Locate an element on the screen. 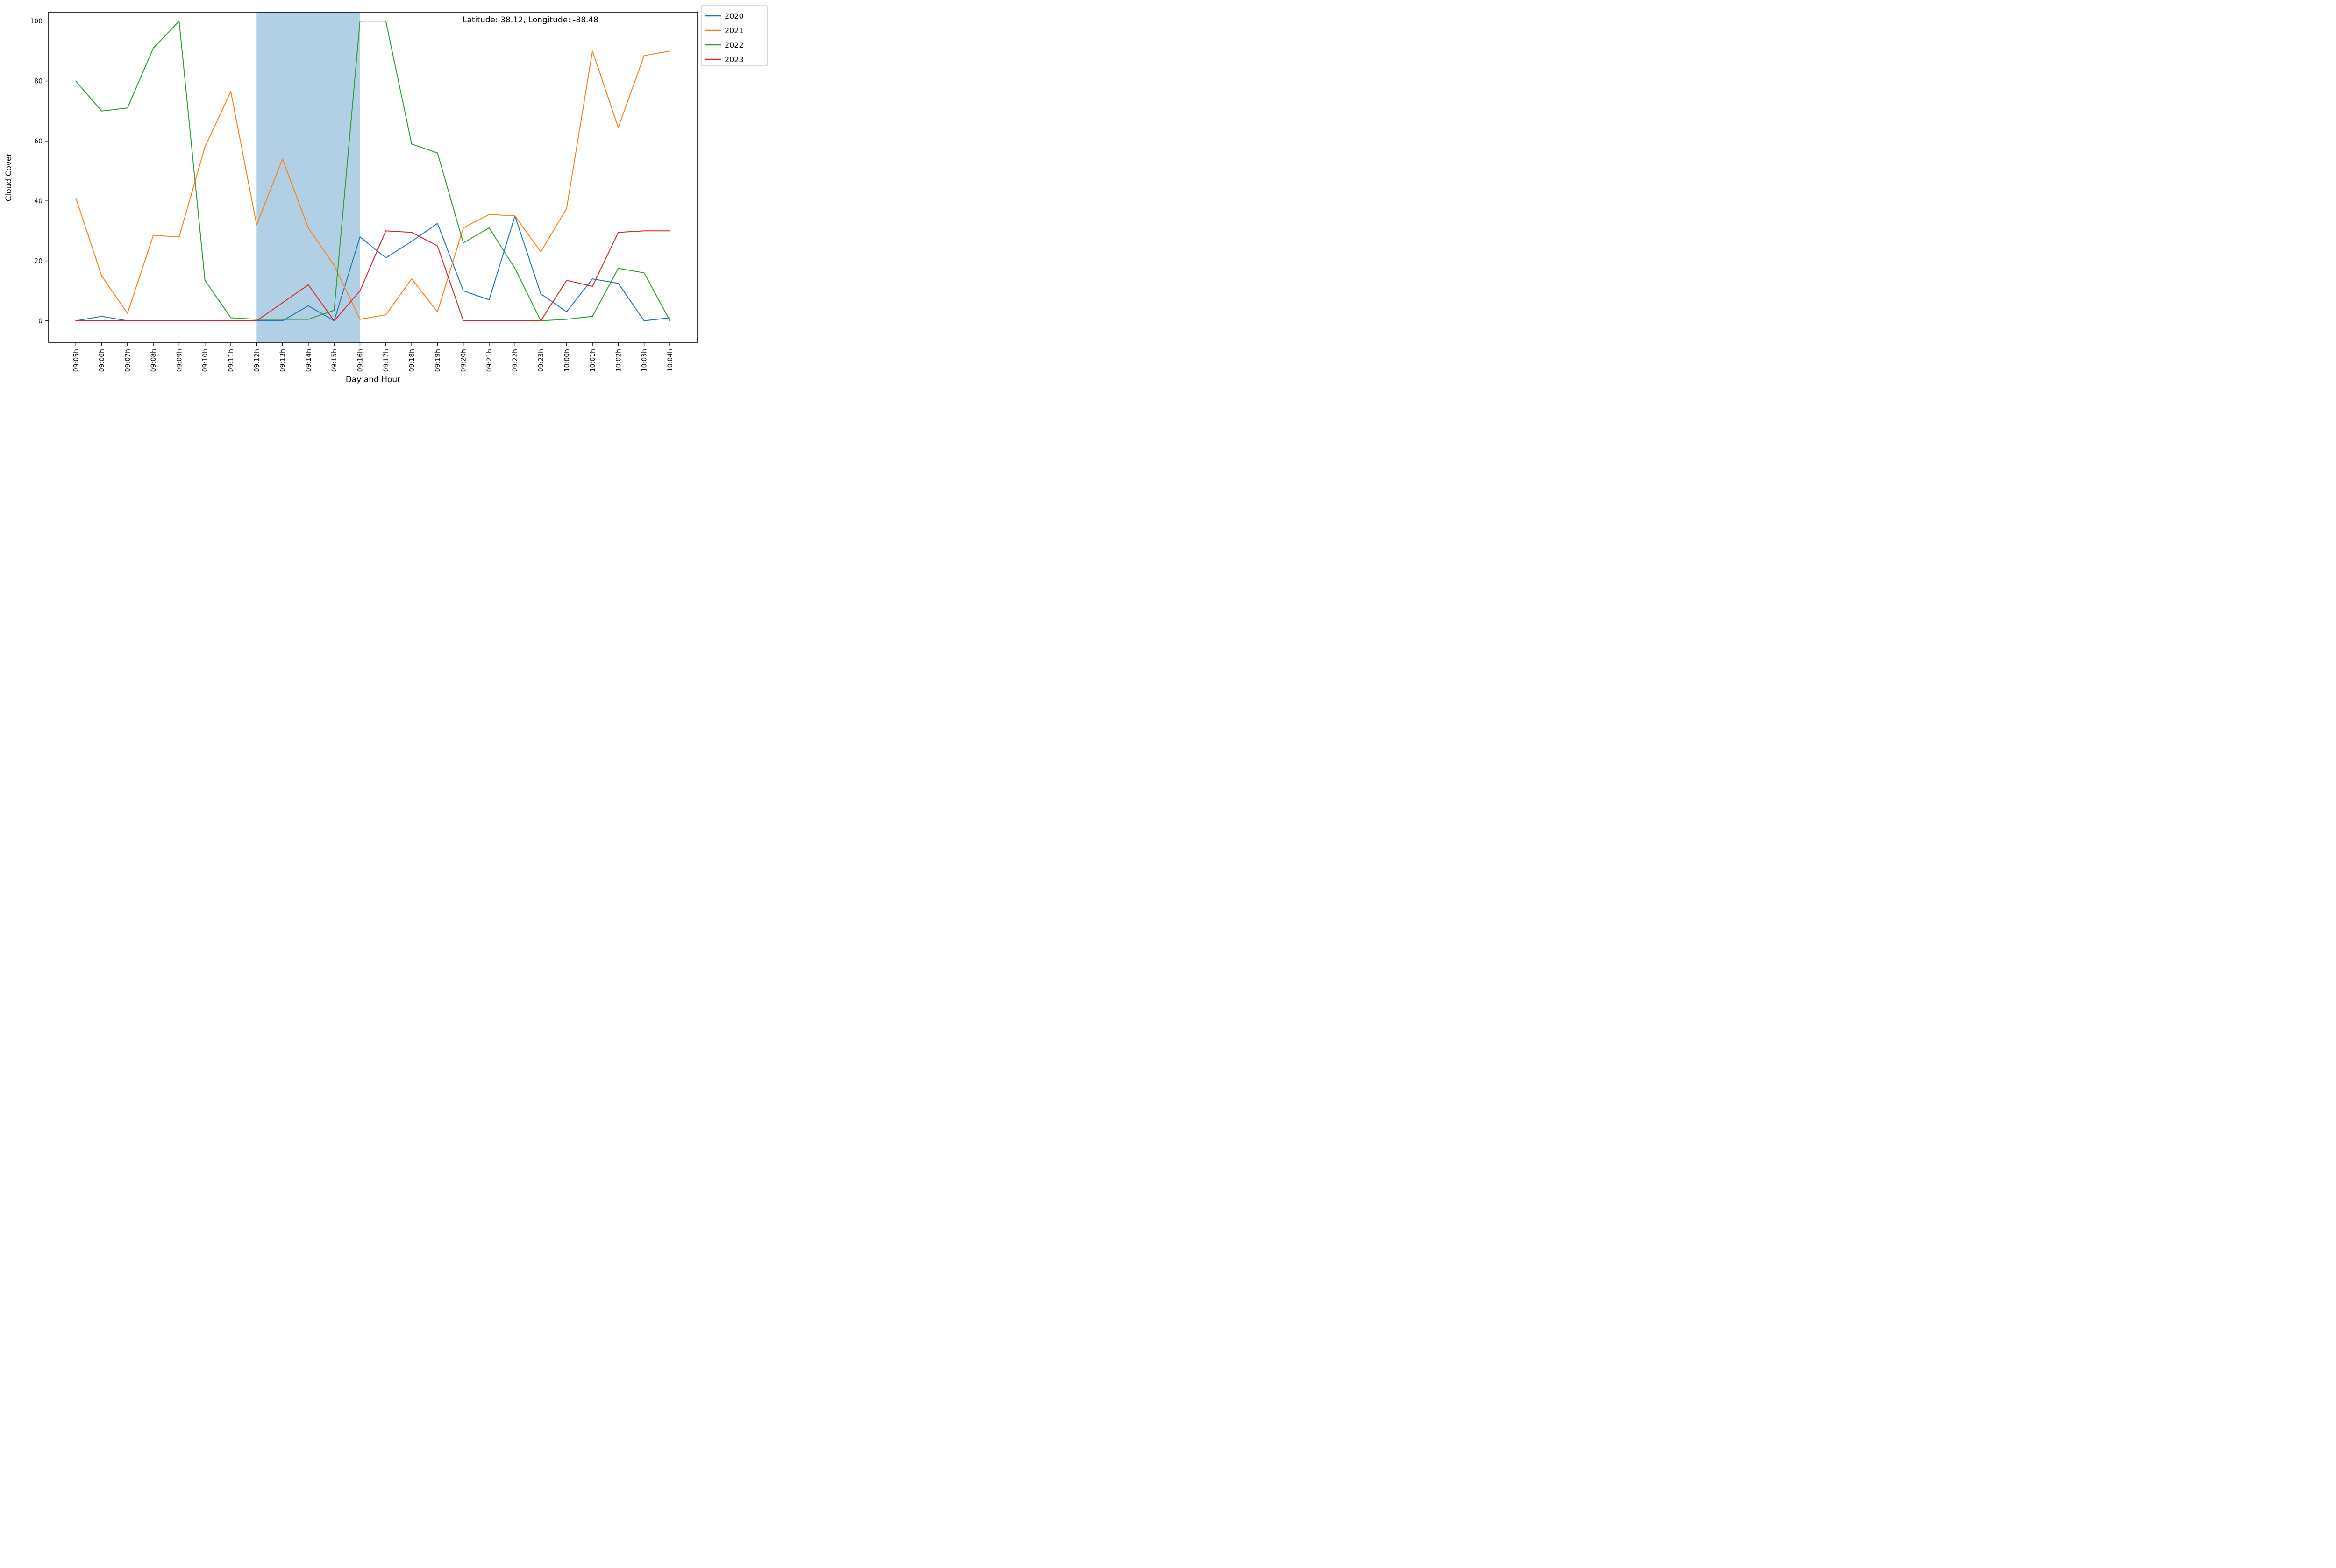  x-tick-label: 09:11h is located at coordinates (231, 360).